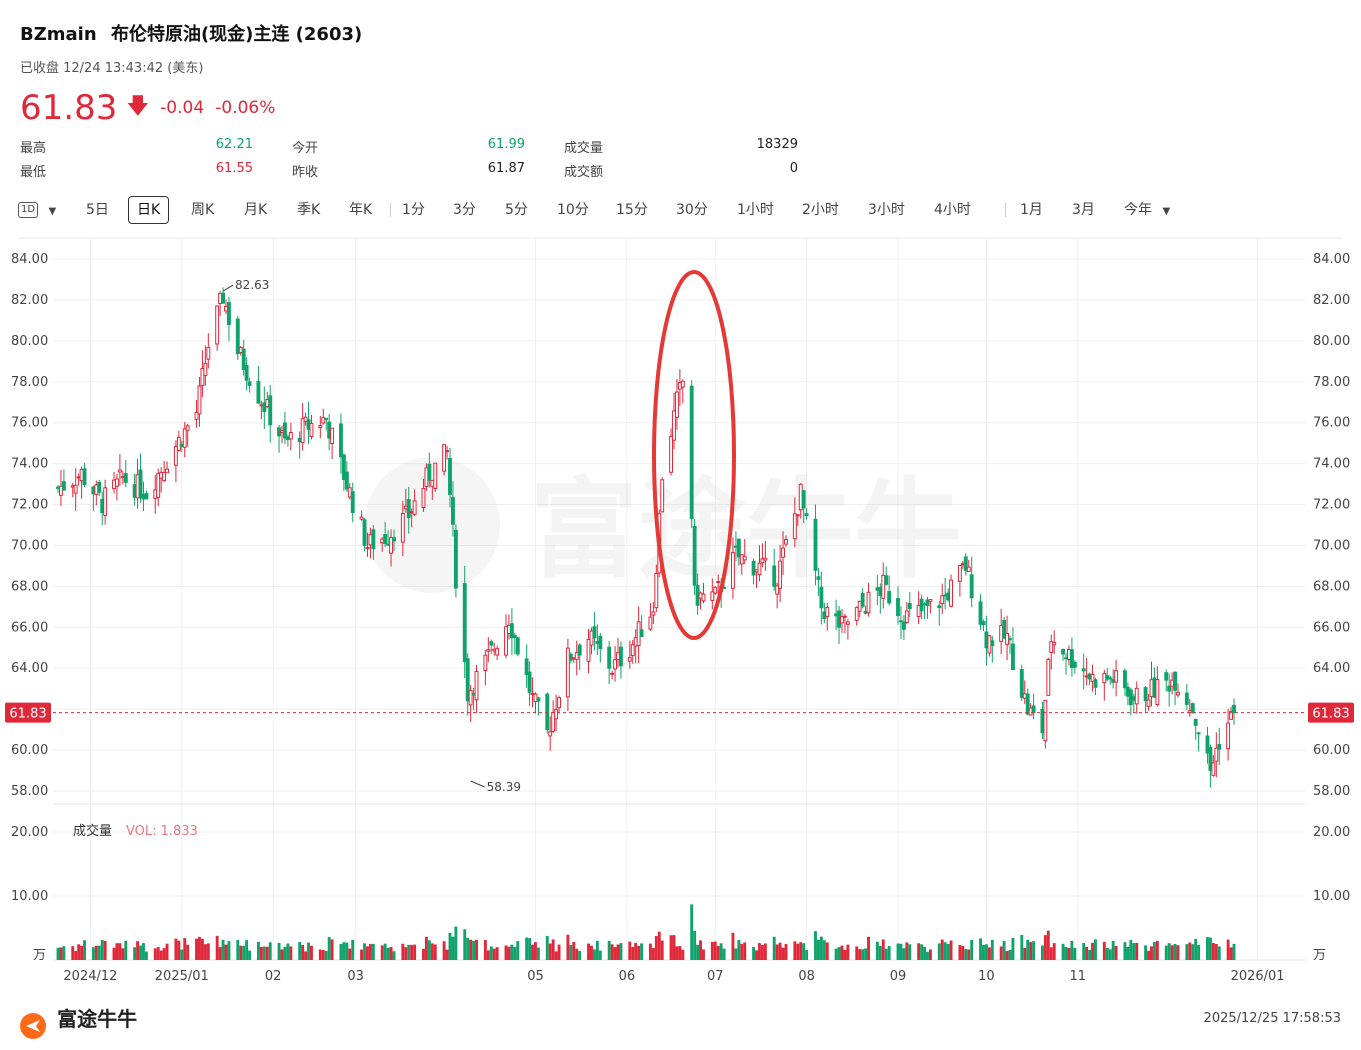 The image size is (1361, 1050). What do you see at coordinates (37, 210) in the screenshot?
I see `period-selector: 1D ▼` at bounding box center [37, 210].